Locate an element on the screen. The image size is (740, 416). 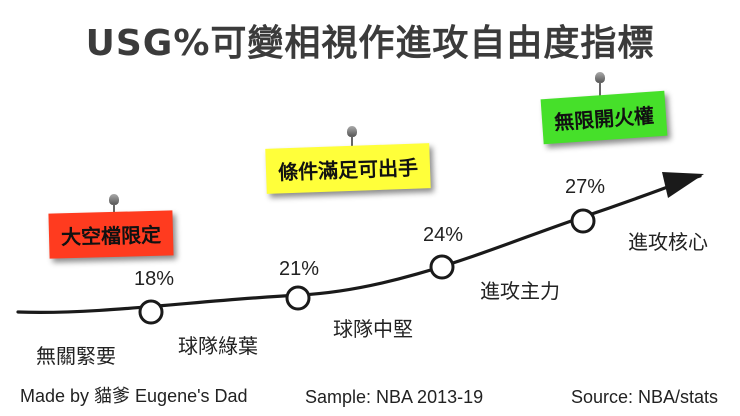
curve-arrowhead is located at coordinates (683, 185).